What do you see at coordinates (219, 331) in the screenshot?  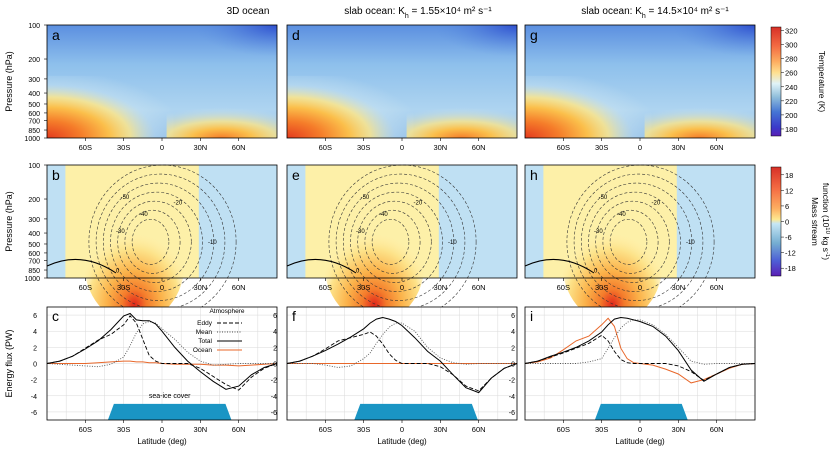 I see `flux-legend: Atmosphere Eddy Mean Total Ocean` at bounding box center [219, 331].